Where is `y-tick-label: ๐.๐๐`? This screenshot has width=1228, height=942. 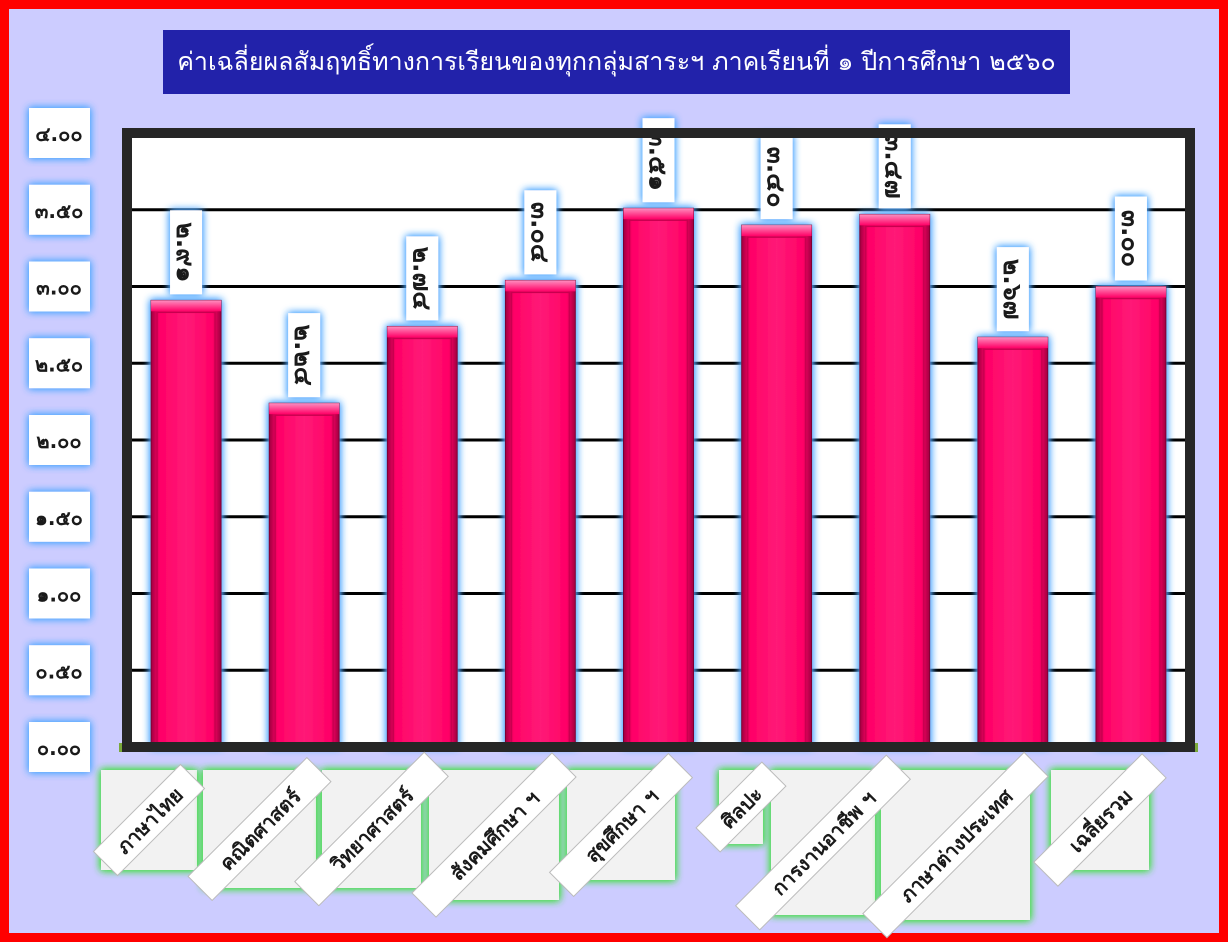 y-tick-label: ๐.๐๐ is located at coordinates (59, 748).